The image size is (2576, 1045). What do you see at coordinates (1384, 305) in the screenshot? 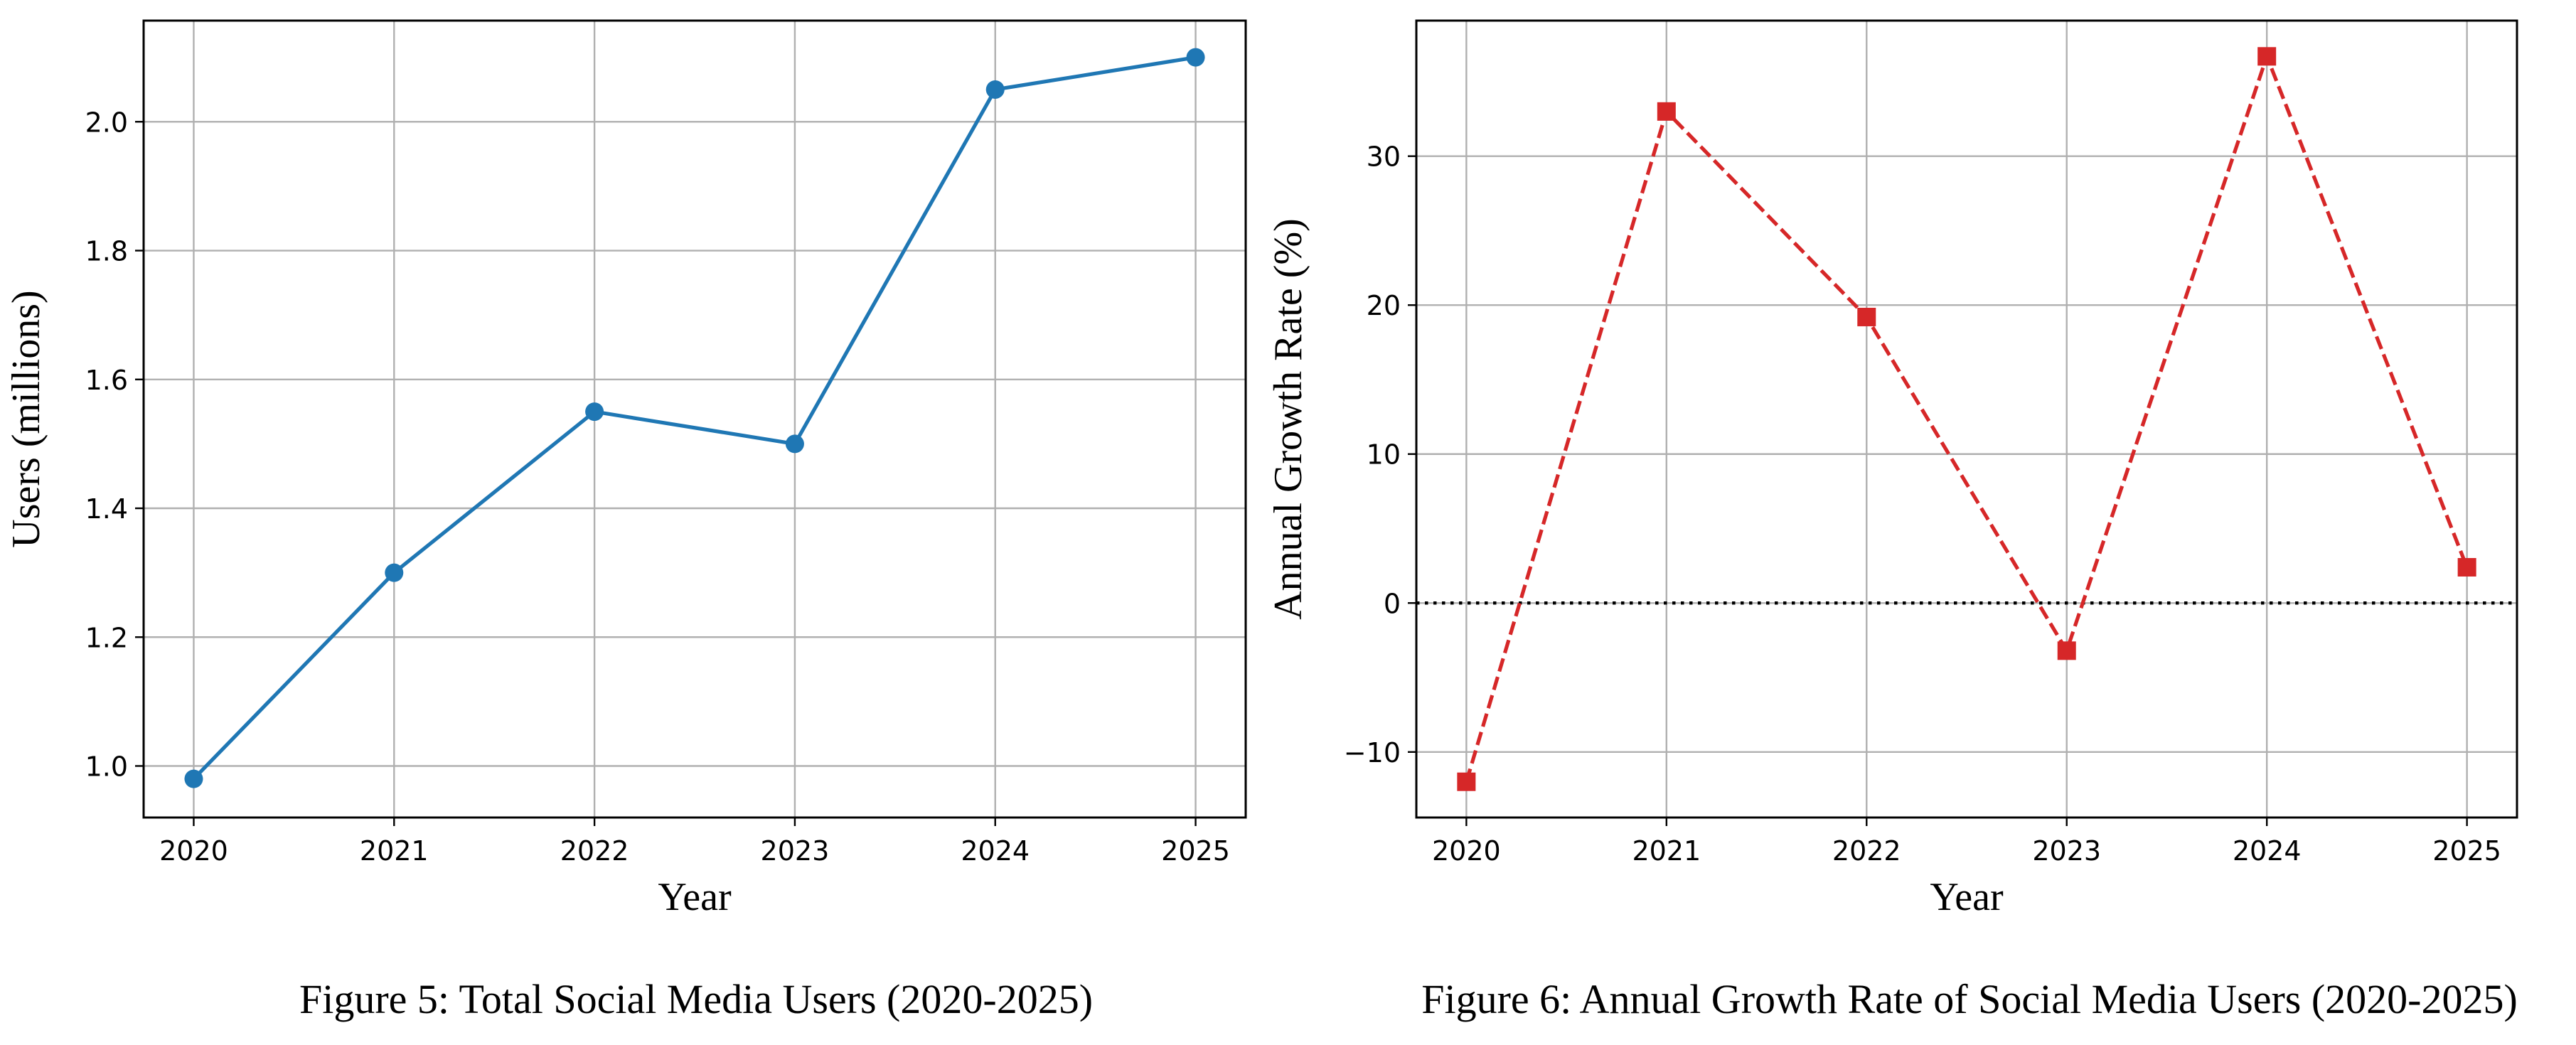
I see `y-tick-label: 20` at bounding box center [1384, 305].